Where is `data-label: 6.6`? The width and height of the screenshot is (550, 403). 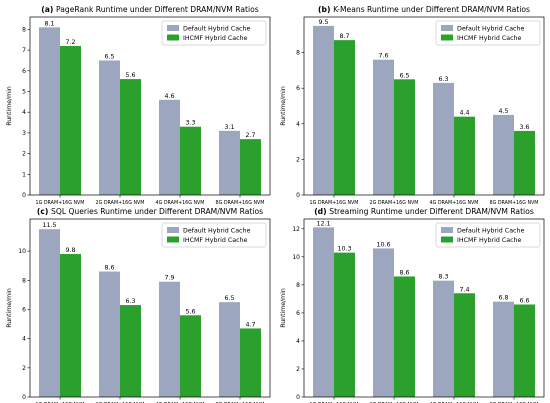 data-label: 6.6 is located at coordinates (524, 301).